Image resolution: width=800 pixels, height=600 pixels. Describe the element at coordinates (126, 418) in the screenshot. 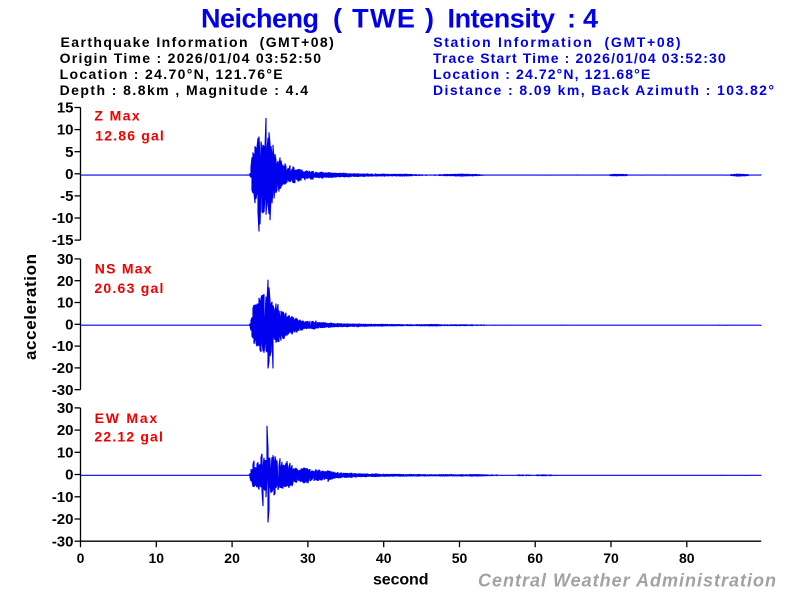

I see `svg-text: EW Max` at that location.